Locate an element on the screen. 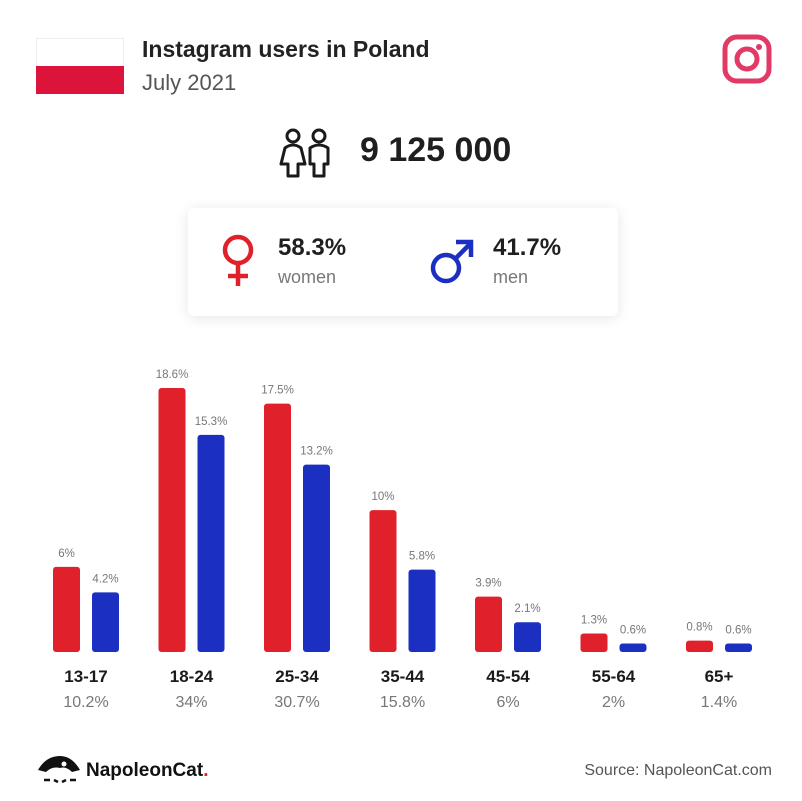 This screenshot has height=801, width=802. flag-red-stripe is located at coordinates (80, 80).